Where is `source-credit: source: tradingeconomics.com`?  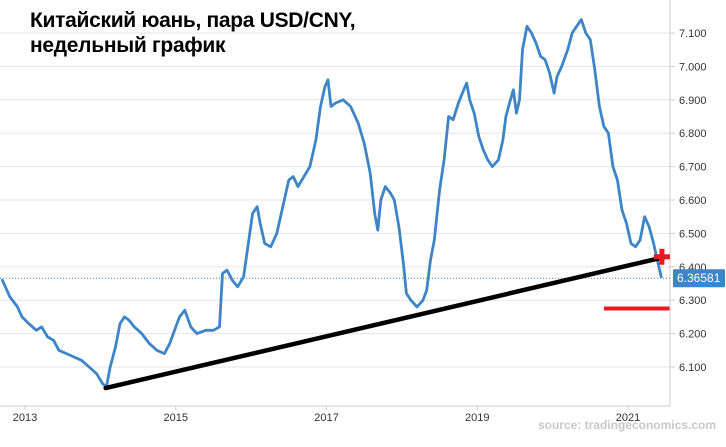
source-credit: source: tradingeconomics.com is located at coordinates (626, 425).